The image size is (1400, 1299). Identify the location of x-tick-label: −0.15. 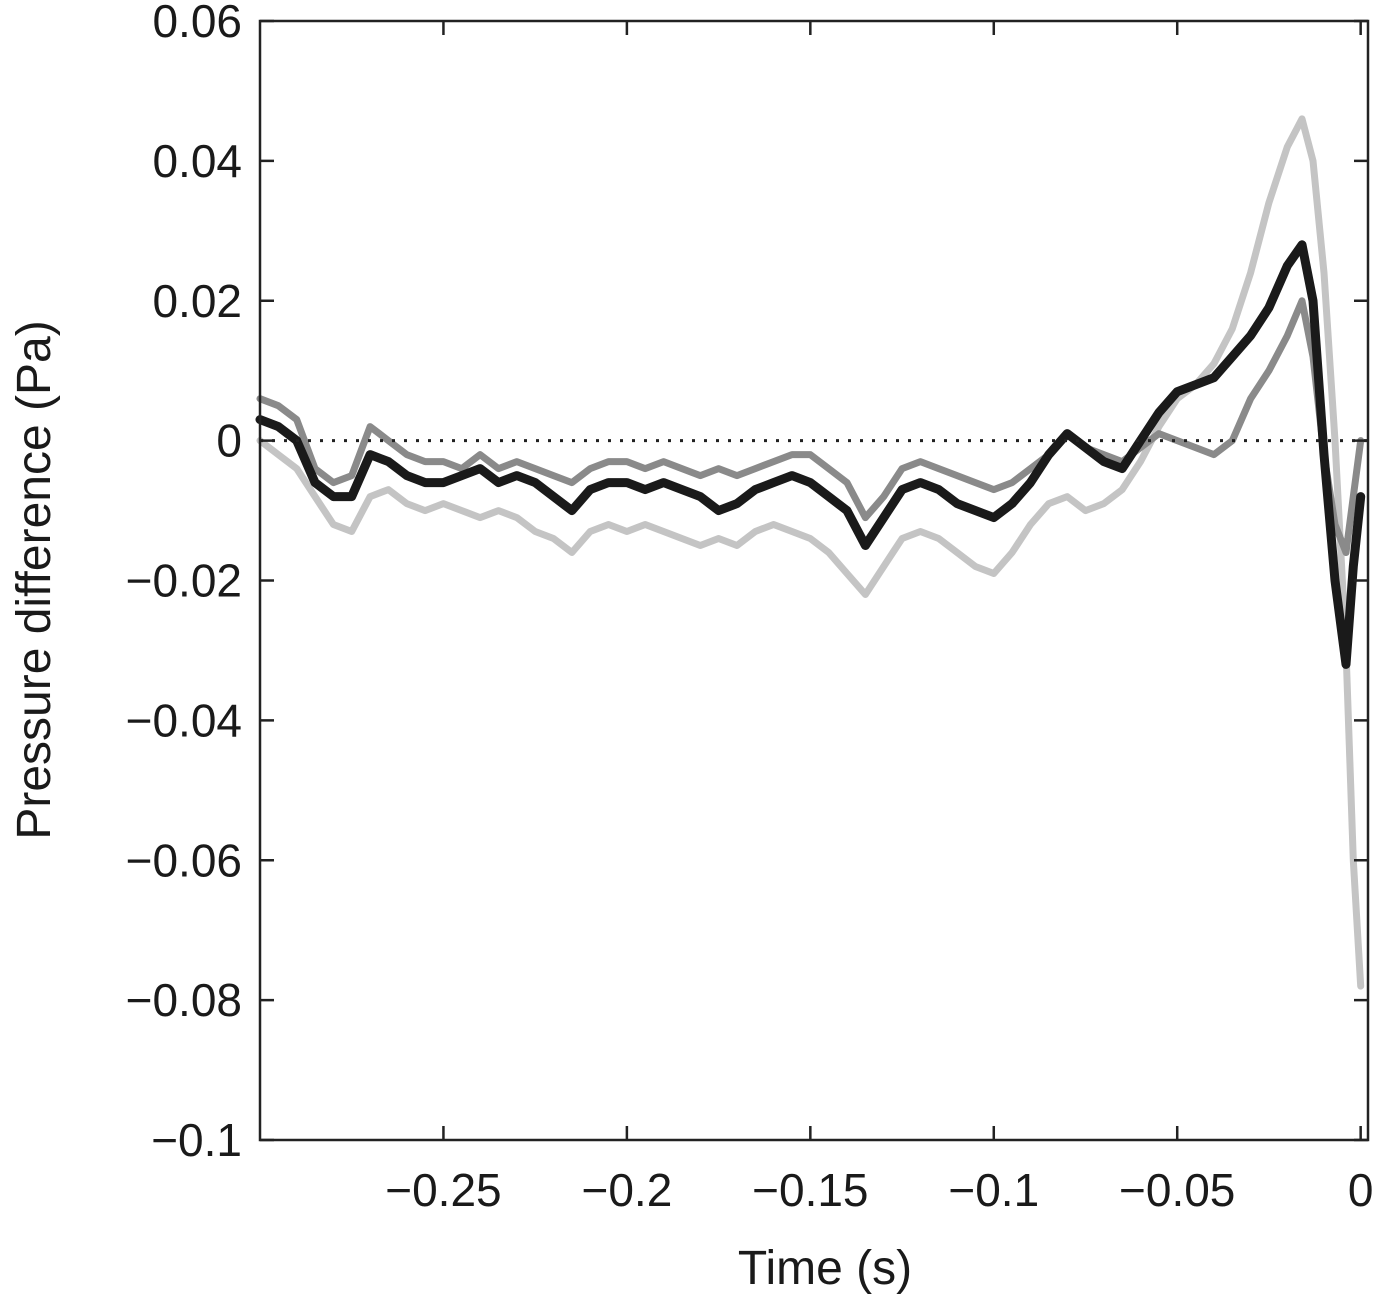
(810, 1190).